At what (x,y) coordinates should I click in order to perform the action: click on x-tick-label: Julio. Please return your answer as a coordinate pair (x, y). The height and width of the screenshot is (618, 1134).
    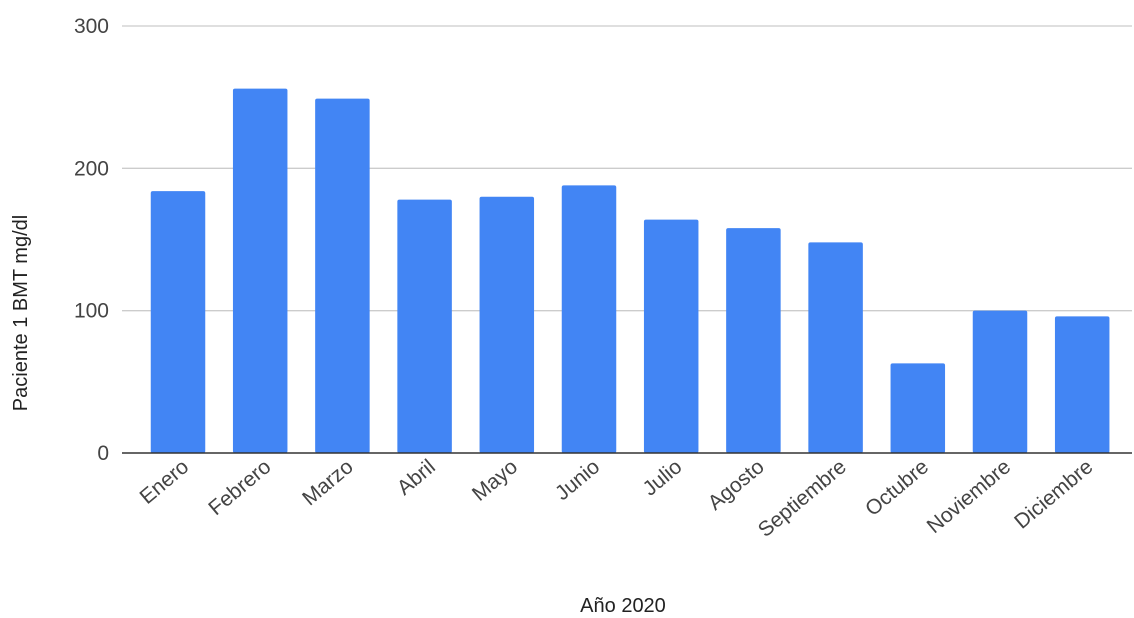
    Looking at the image, I should click on (663, 477).